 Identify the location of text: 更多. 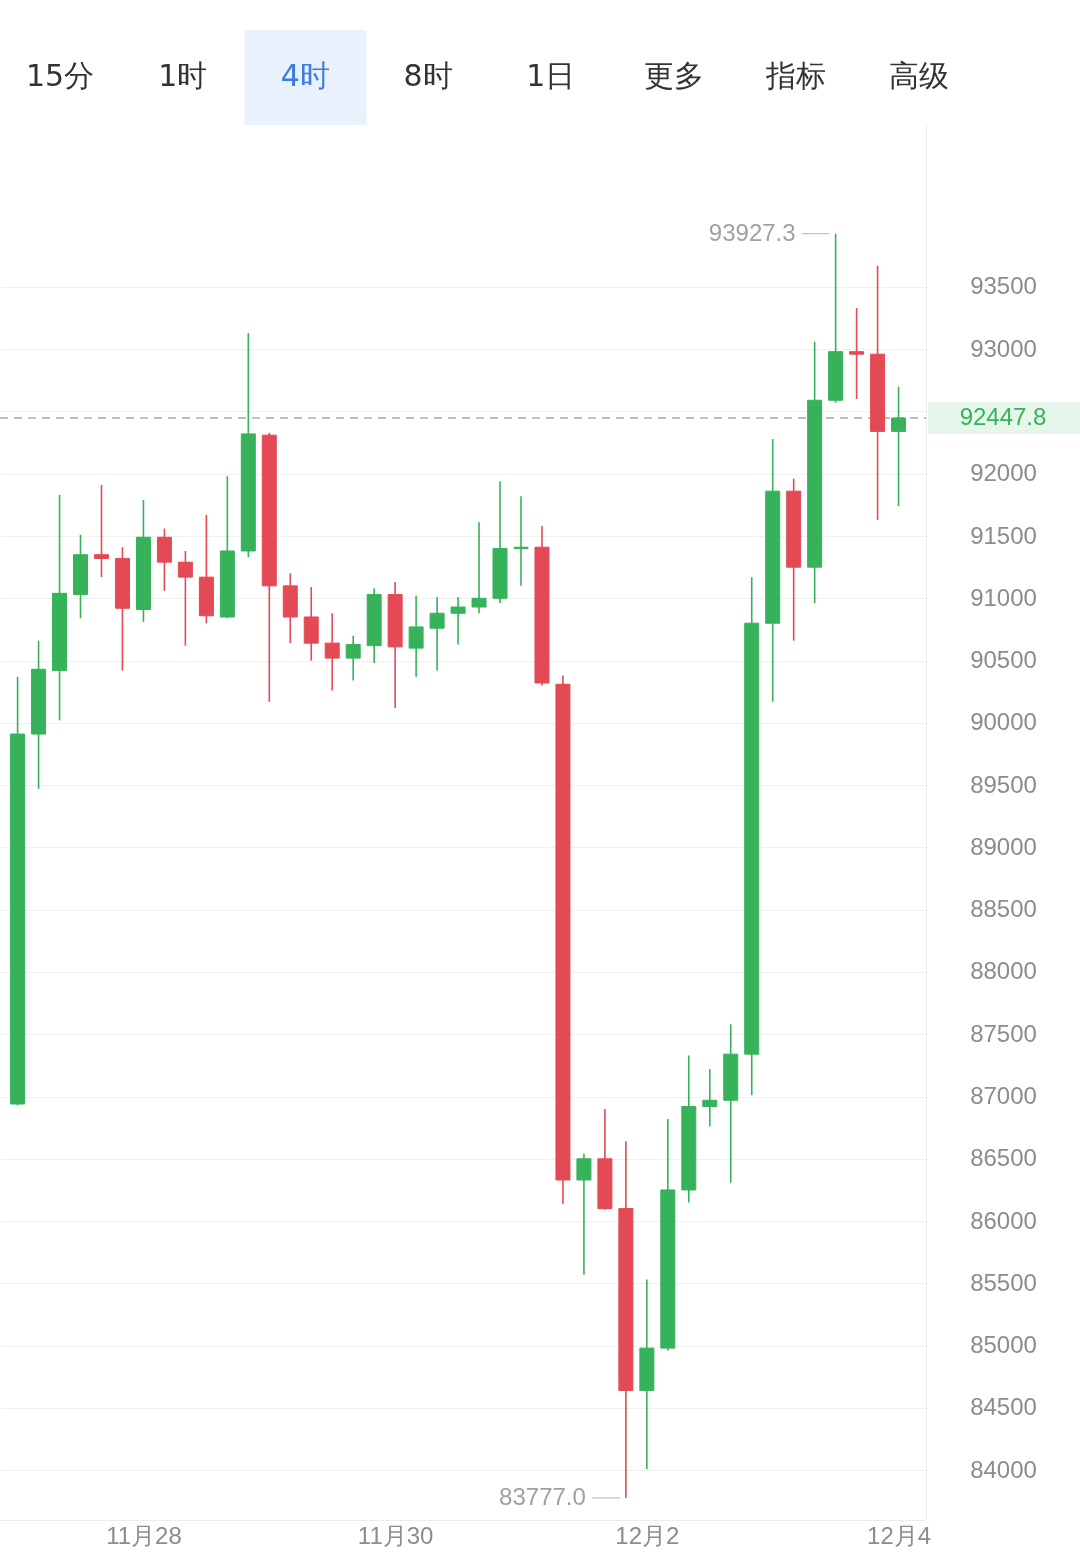
(673, 75).